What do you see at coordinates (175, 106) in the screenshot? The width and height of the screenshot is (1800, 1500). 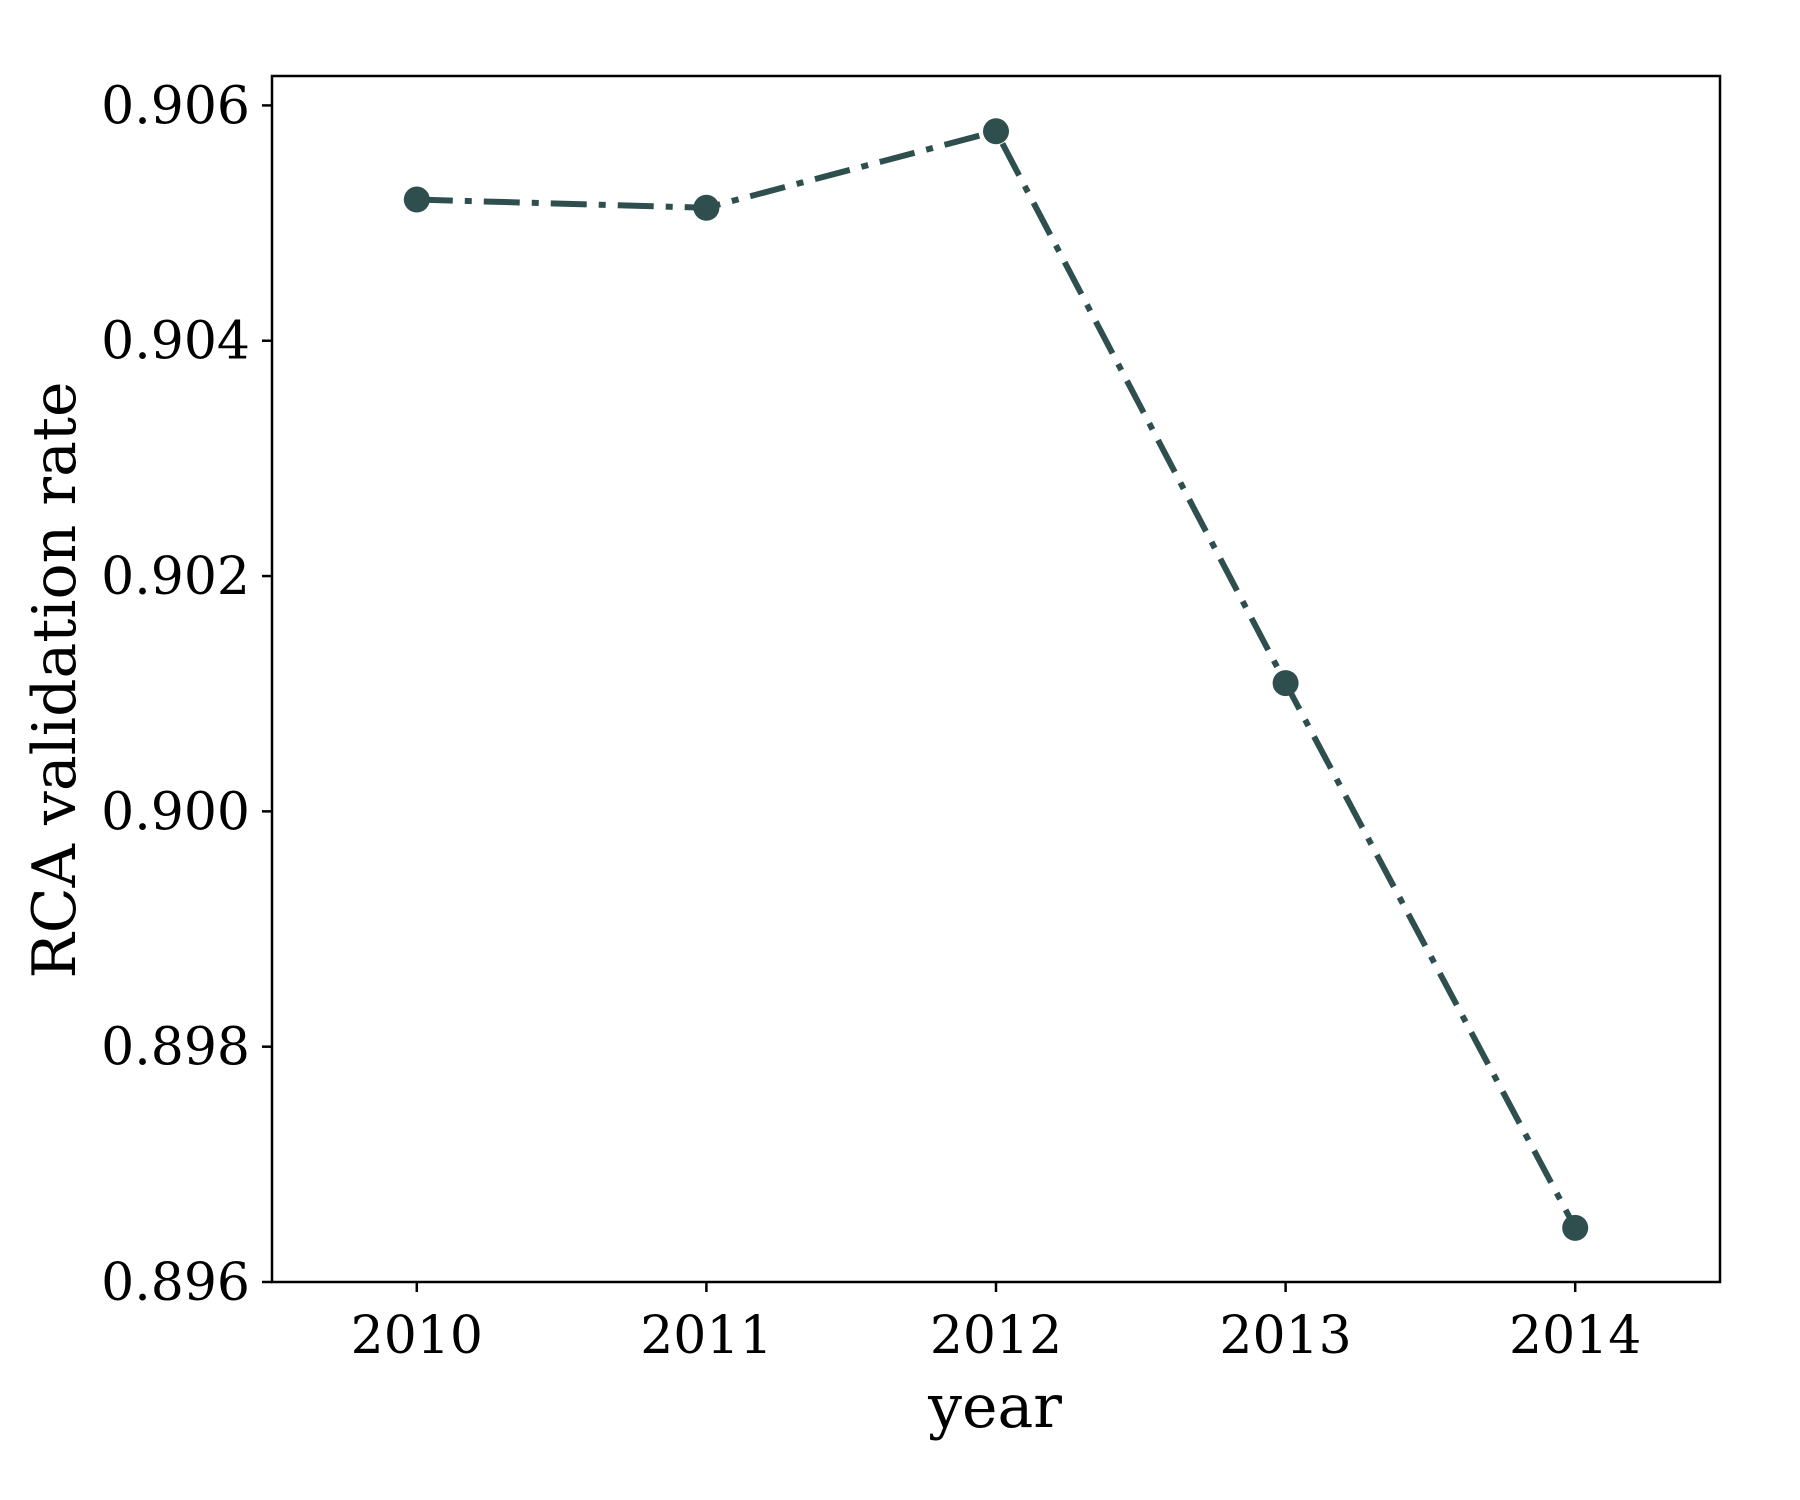 I see `y-tick-label: 0.906` at bounding box center [175, 106].